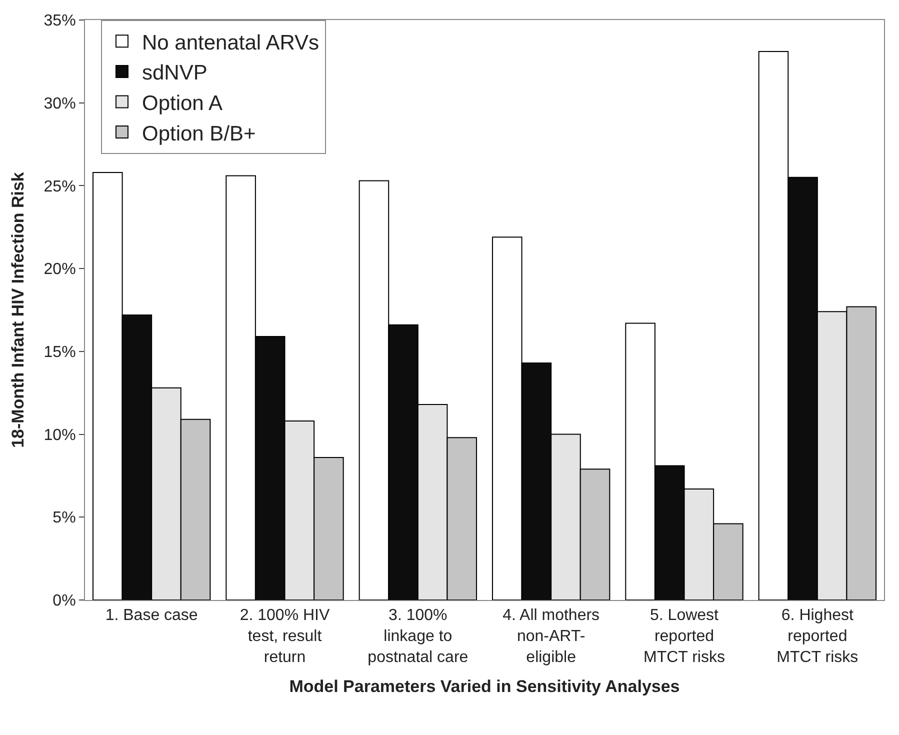  Describe the element at coordinates (60, 269) in the screenshot. I see `y-tick-label: 20%` at that location.